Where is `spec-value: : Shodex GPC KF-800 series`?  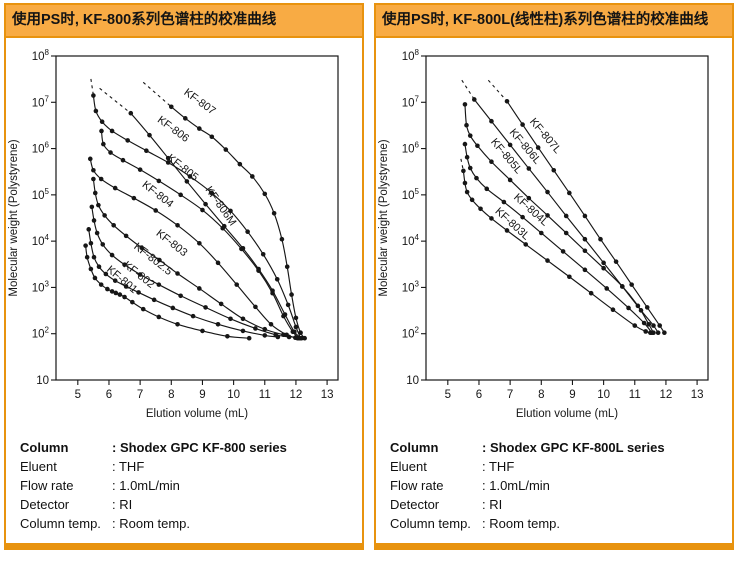
spec-value: : Shodex GPC KF-800 series is located at coordinates (199, 447).